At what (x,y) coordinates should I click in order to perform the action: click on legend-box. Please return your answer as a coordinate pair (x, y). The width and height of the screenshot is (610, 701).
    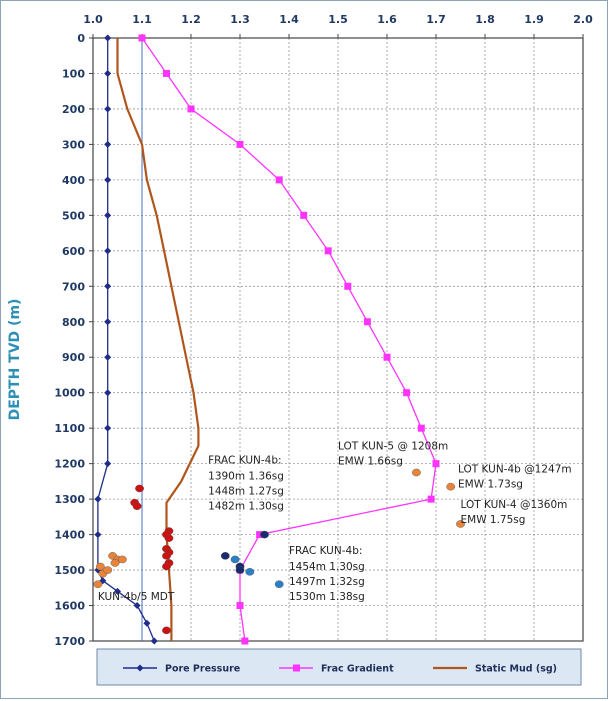
    Looking at the image, I should click on (339, 667).